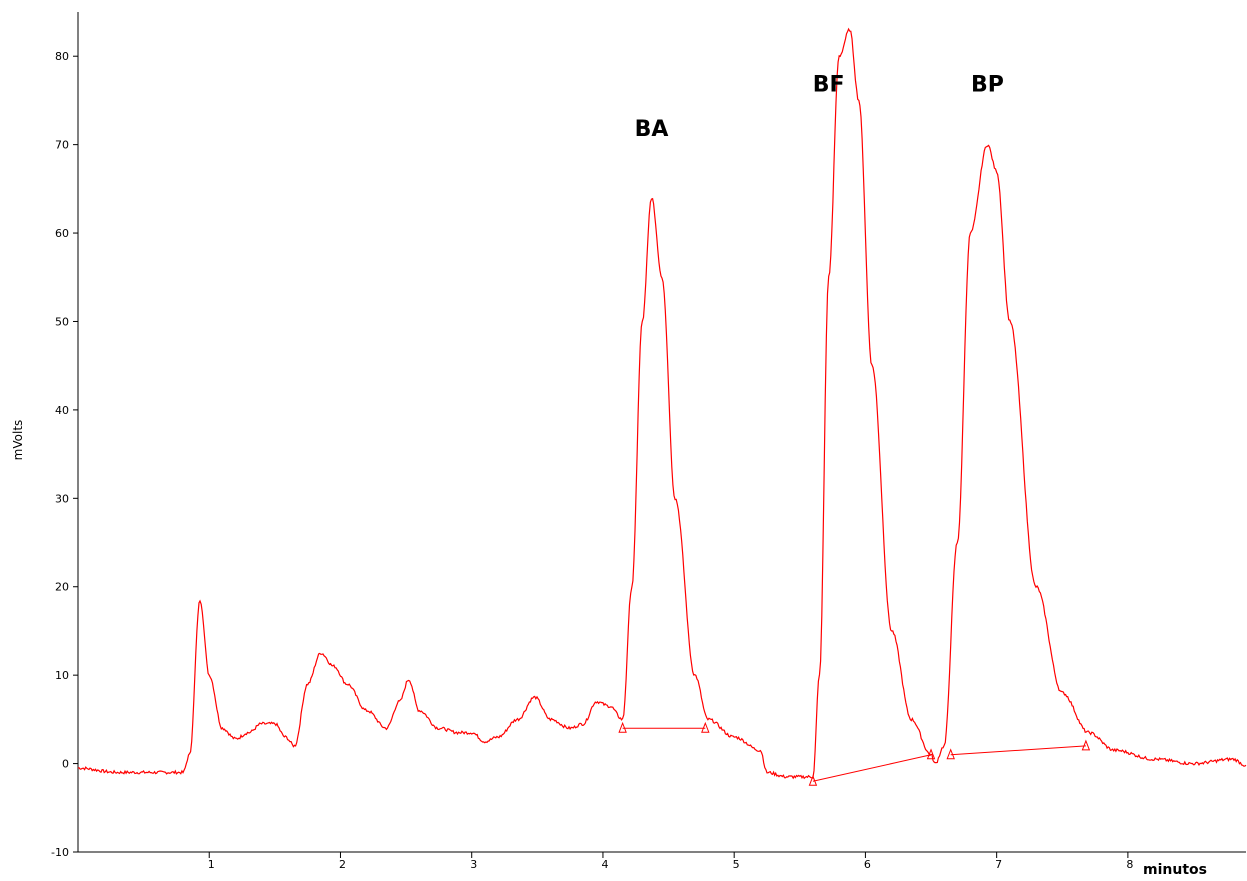 Image resolution: width=1247 pixels, height=881 pixels. What do you see at coordinates (736, 864) in the screenshot?
I see `x-tick-label: 5` at bounding box center [736, 864].